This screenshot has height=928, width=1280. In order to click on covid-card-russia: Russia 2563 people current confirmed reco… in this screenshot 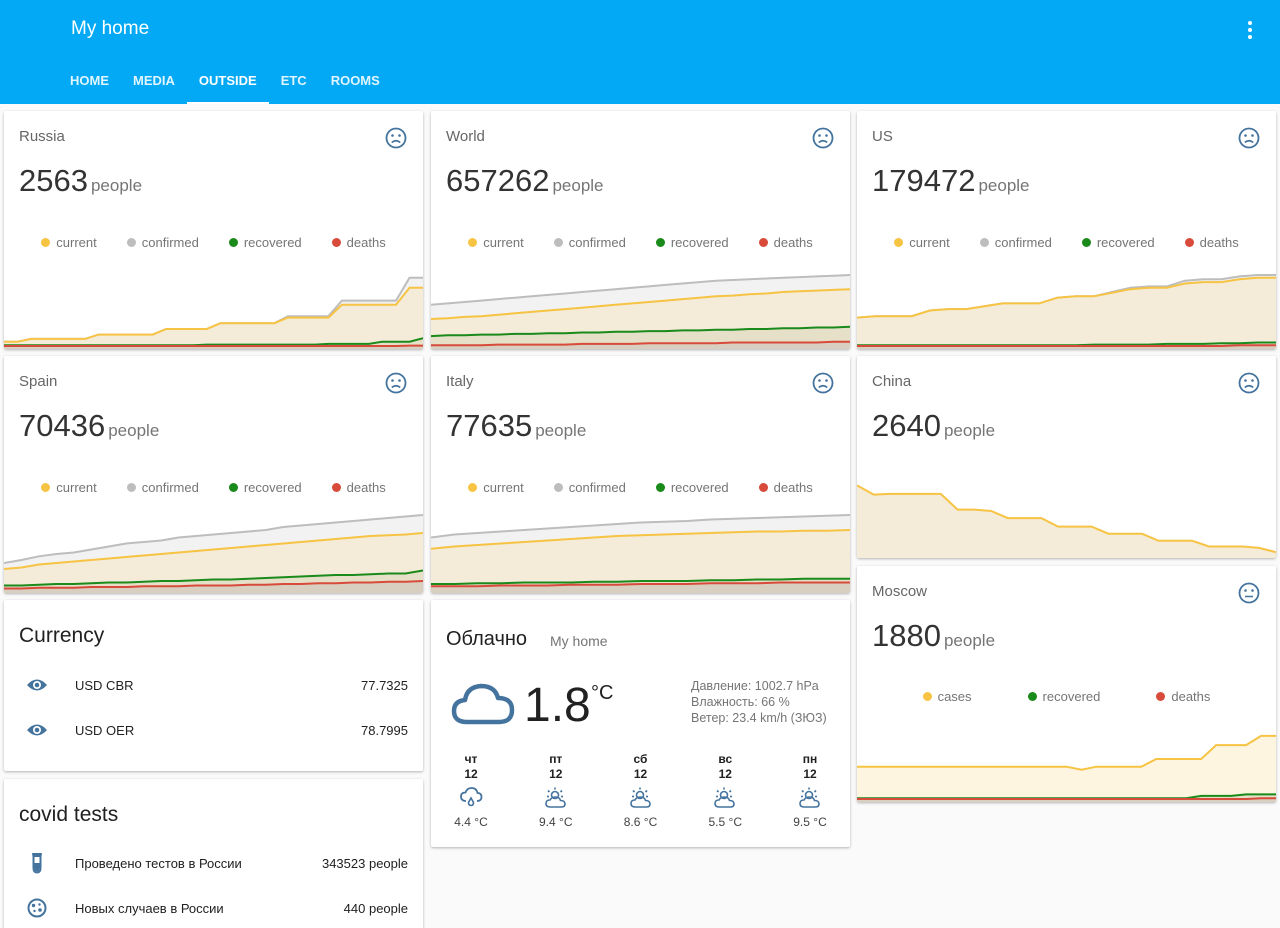, I will do `click(213, 230)`.